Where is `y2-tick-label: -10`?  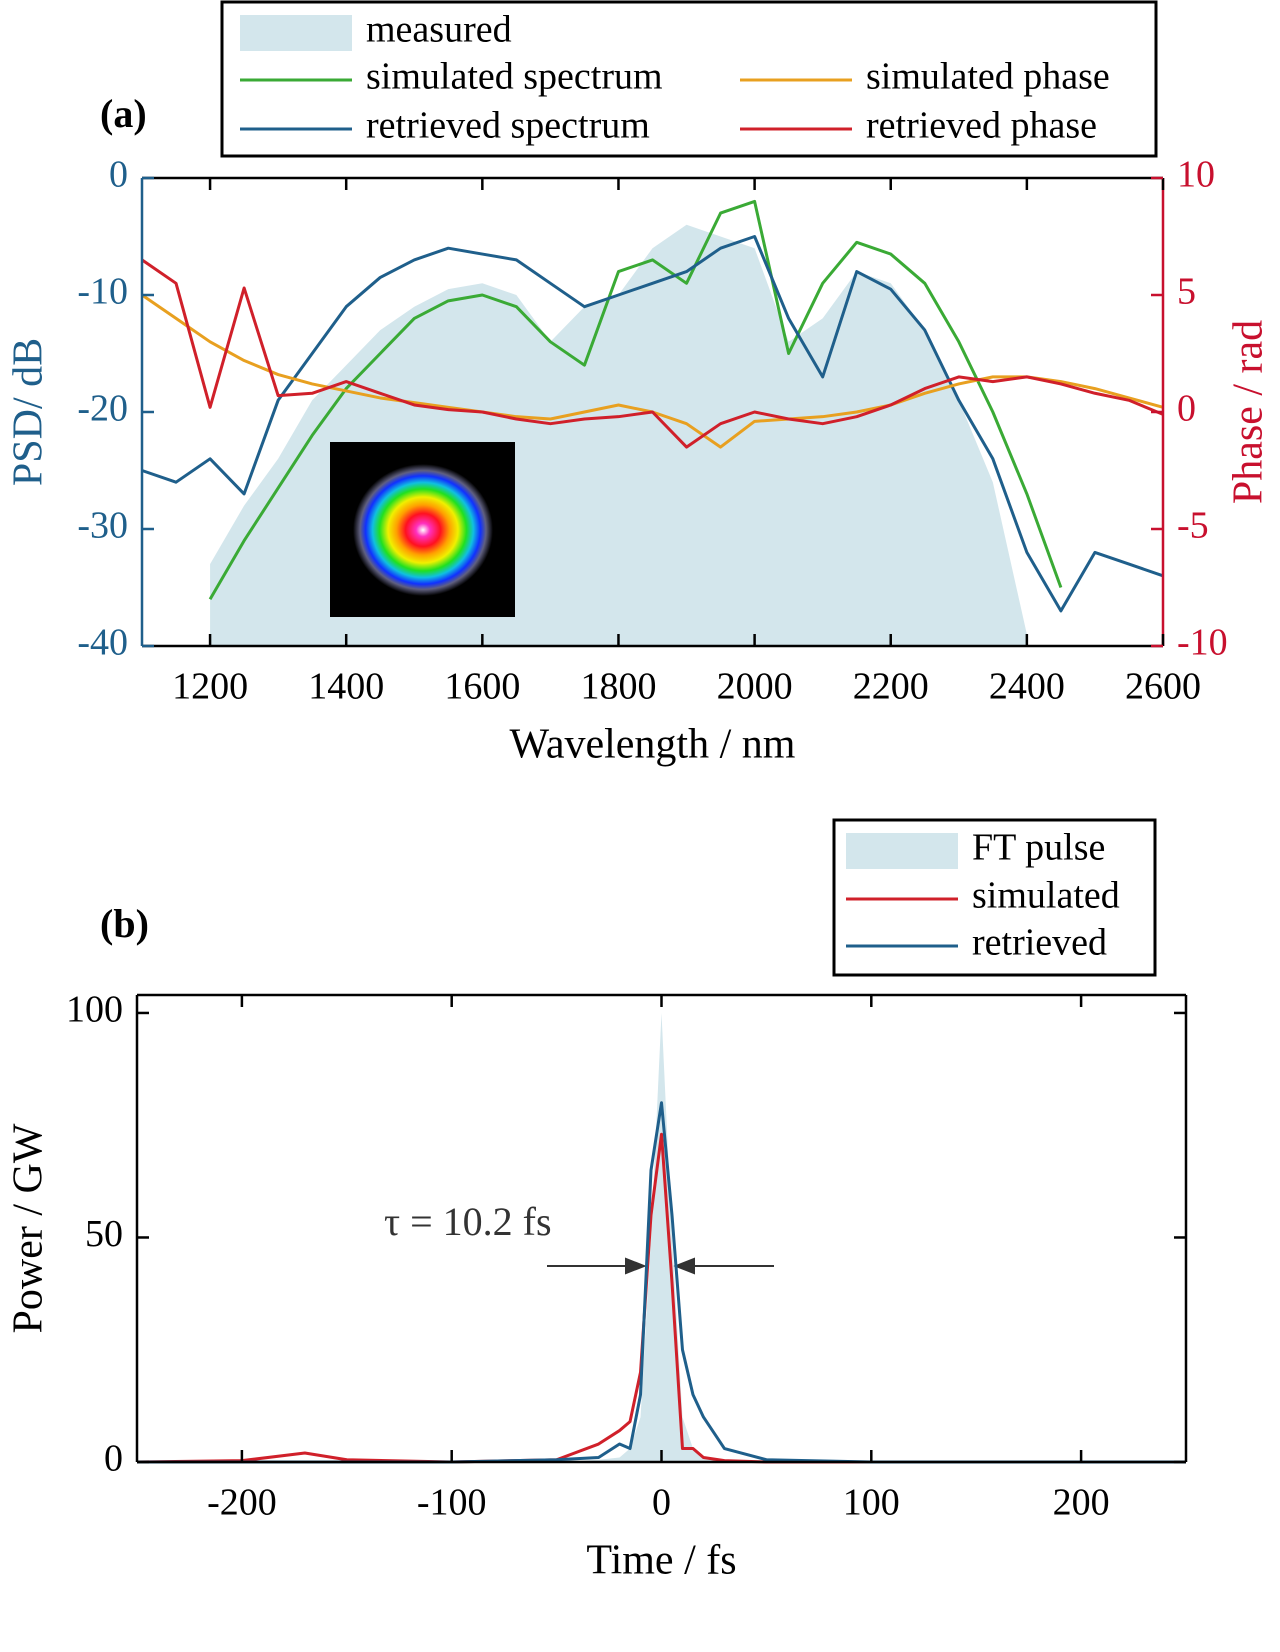 y2-tick-label: -10 is located at coordinates (1202, 643).